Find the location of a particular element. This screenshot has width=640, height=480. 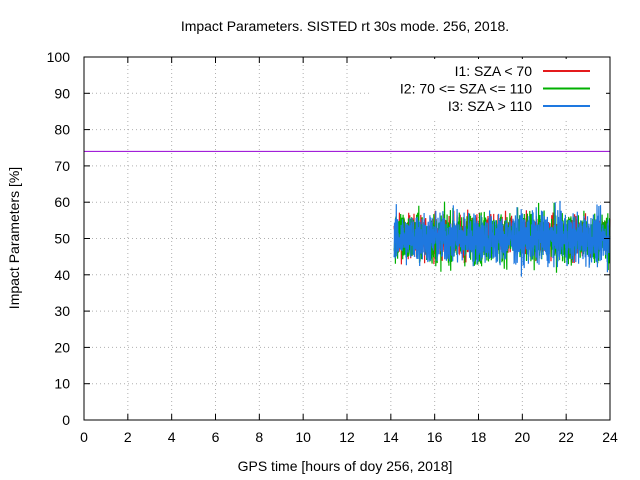

x-tick-label: 20 is located at coordinates (523, 437).